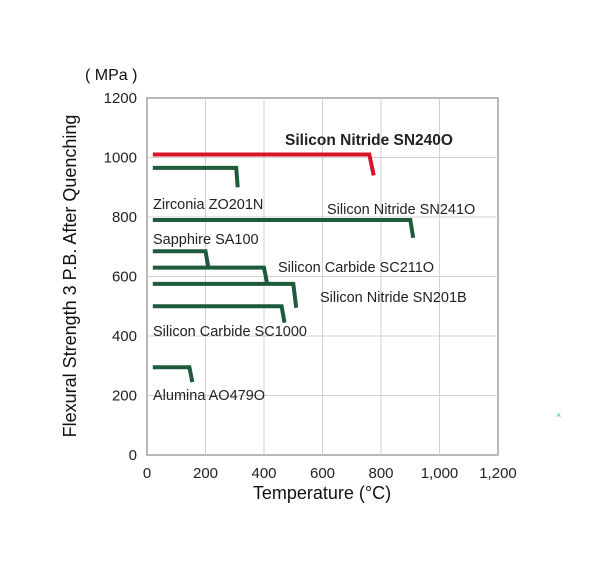 The height and width of the screenshot is (580, 600). Describe the element at coordinates (356, 268) in the screenshot. I see `series-label: Silicon Carbide SC211O` at that location.